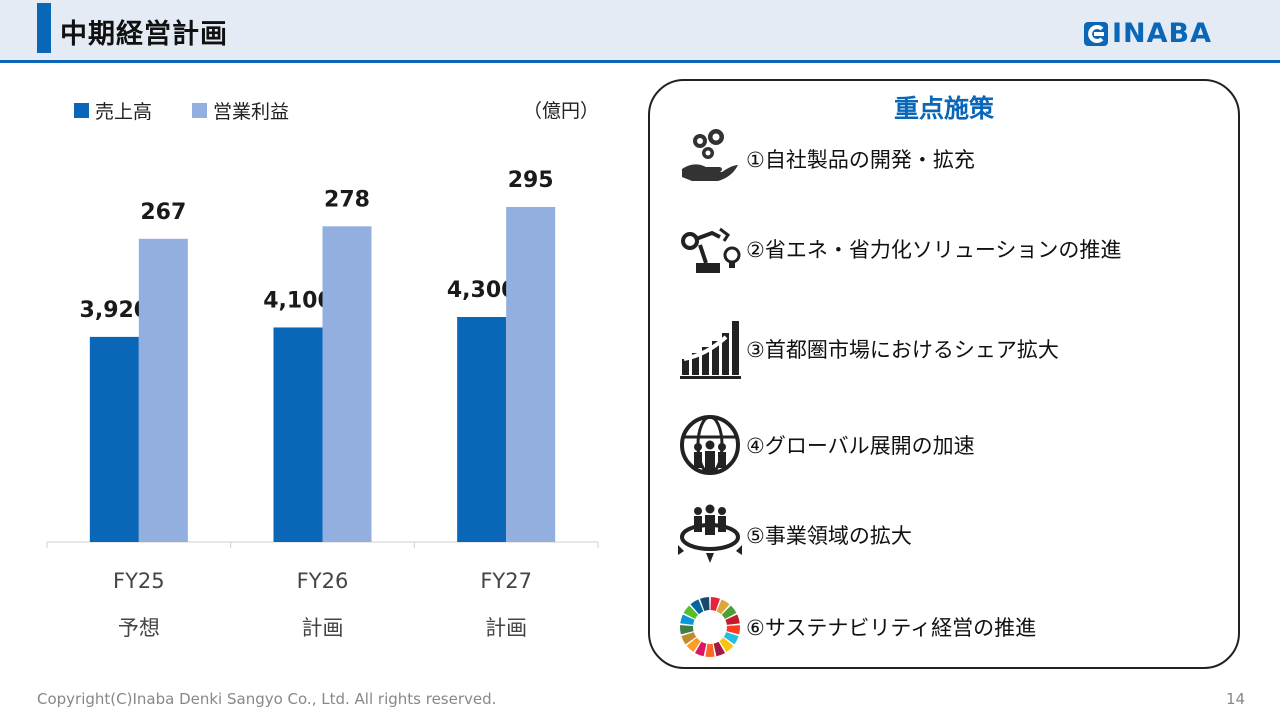 This screenshot has height=720, width=1280. I want to click on chart-legend: 売上高 営業利益, so click(201, 110).